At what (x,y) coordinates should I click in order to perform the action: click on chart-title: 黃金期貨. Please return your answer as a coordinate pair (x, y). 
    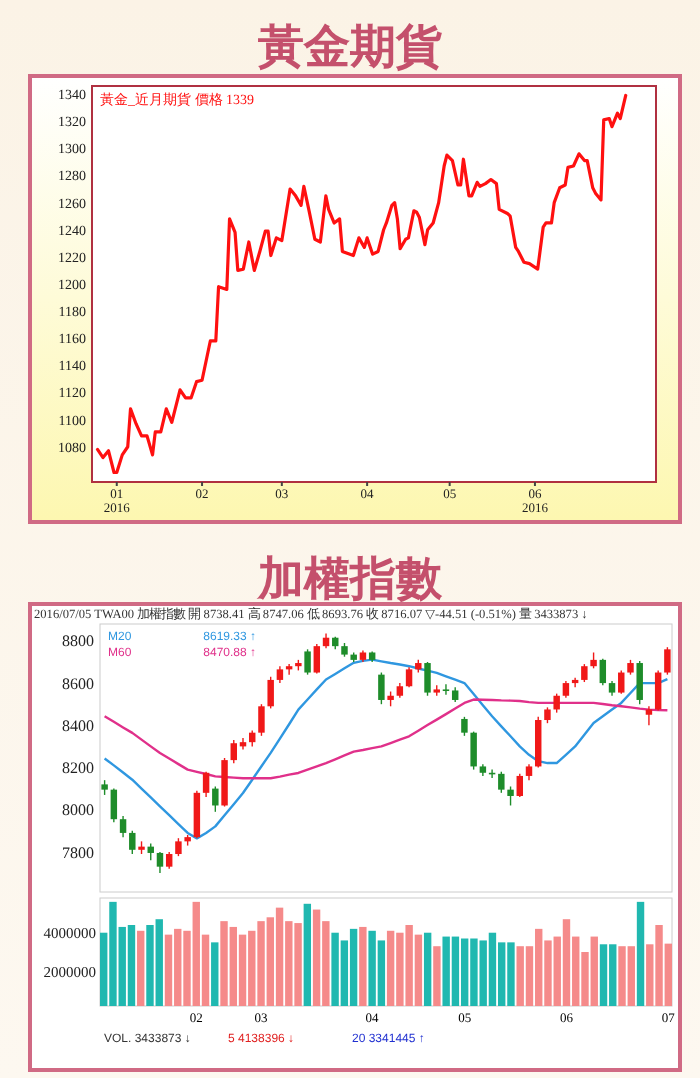
    Looking at the image, I should click on (349, 47).